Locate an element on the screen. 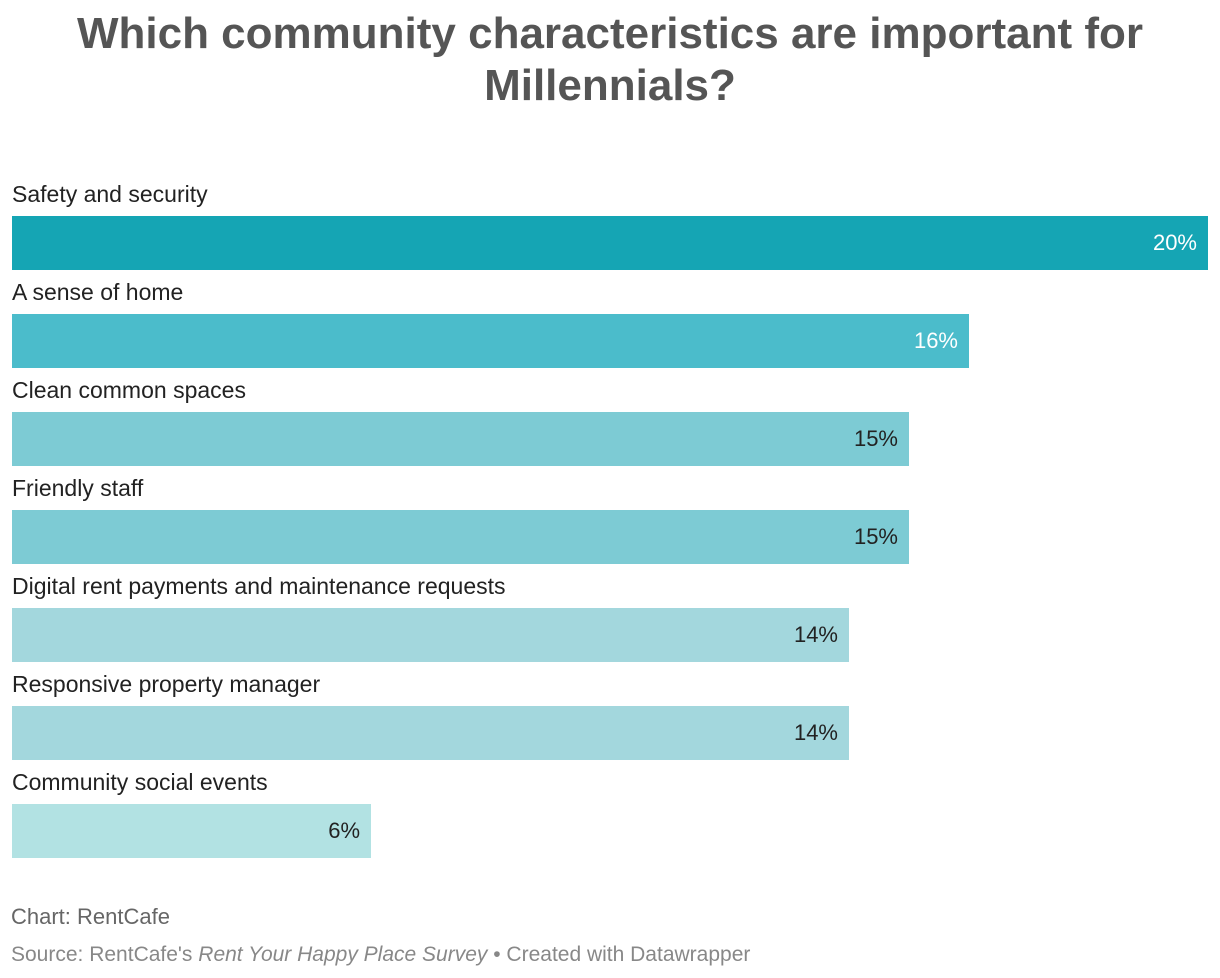  chart-row: Clean common spaces 15% is located at coordinates (610, 421).